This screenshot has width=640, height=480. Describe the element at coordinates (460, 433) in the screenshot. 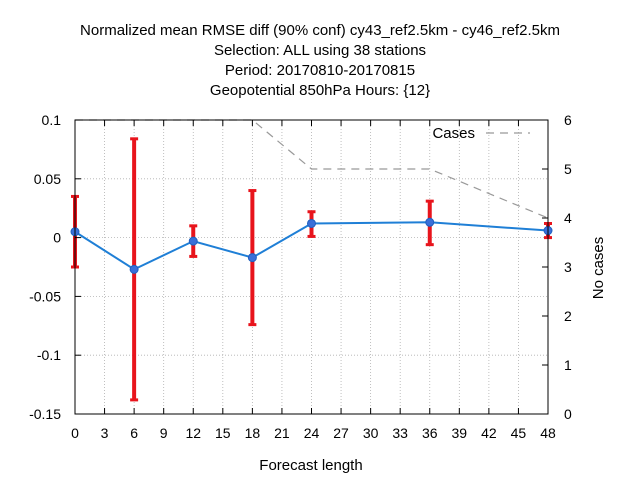

I see `x-tick-label: 39` at that location.